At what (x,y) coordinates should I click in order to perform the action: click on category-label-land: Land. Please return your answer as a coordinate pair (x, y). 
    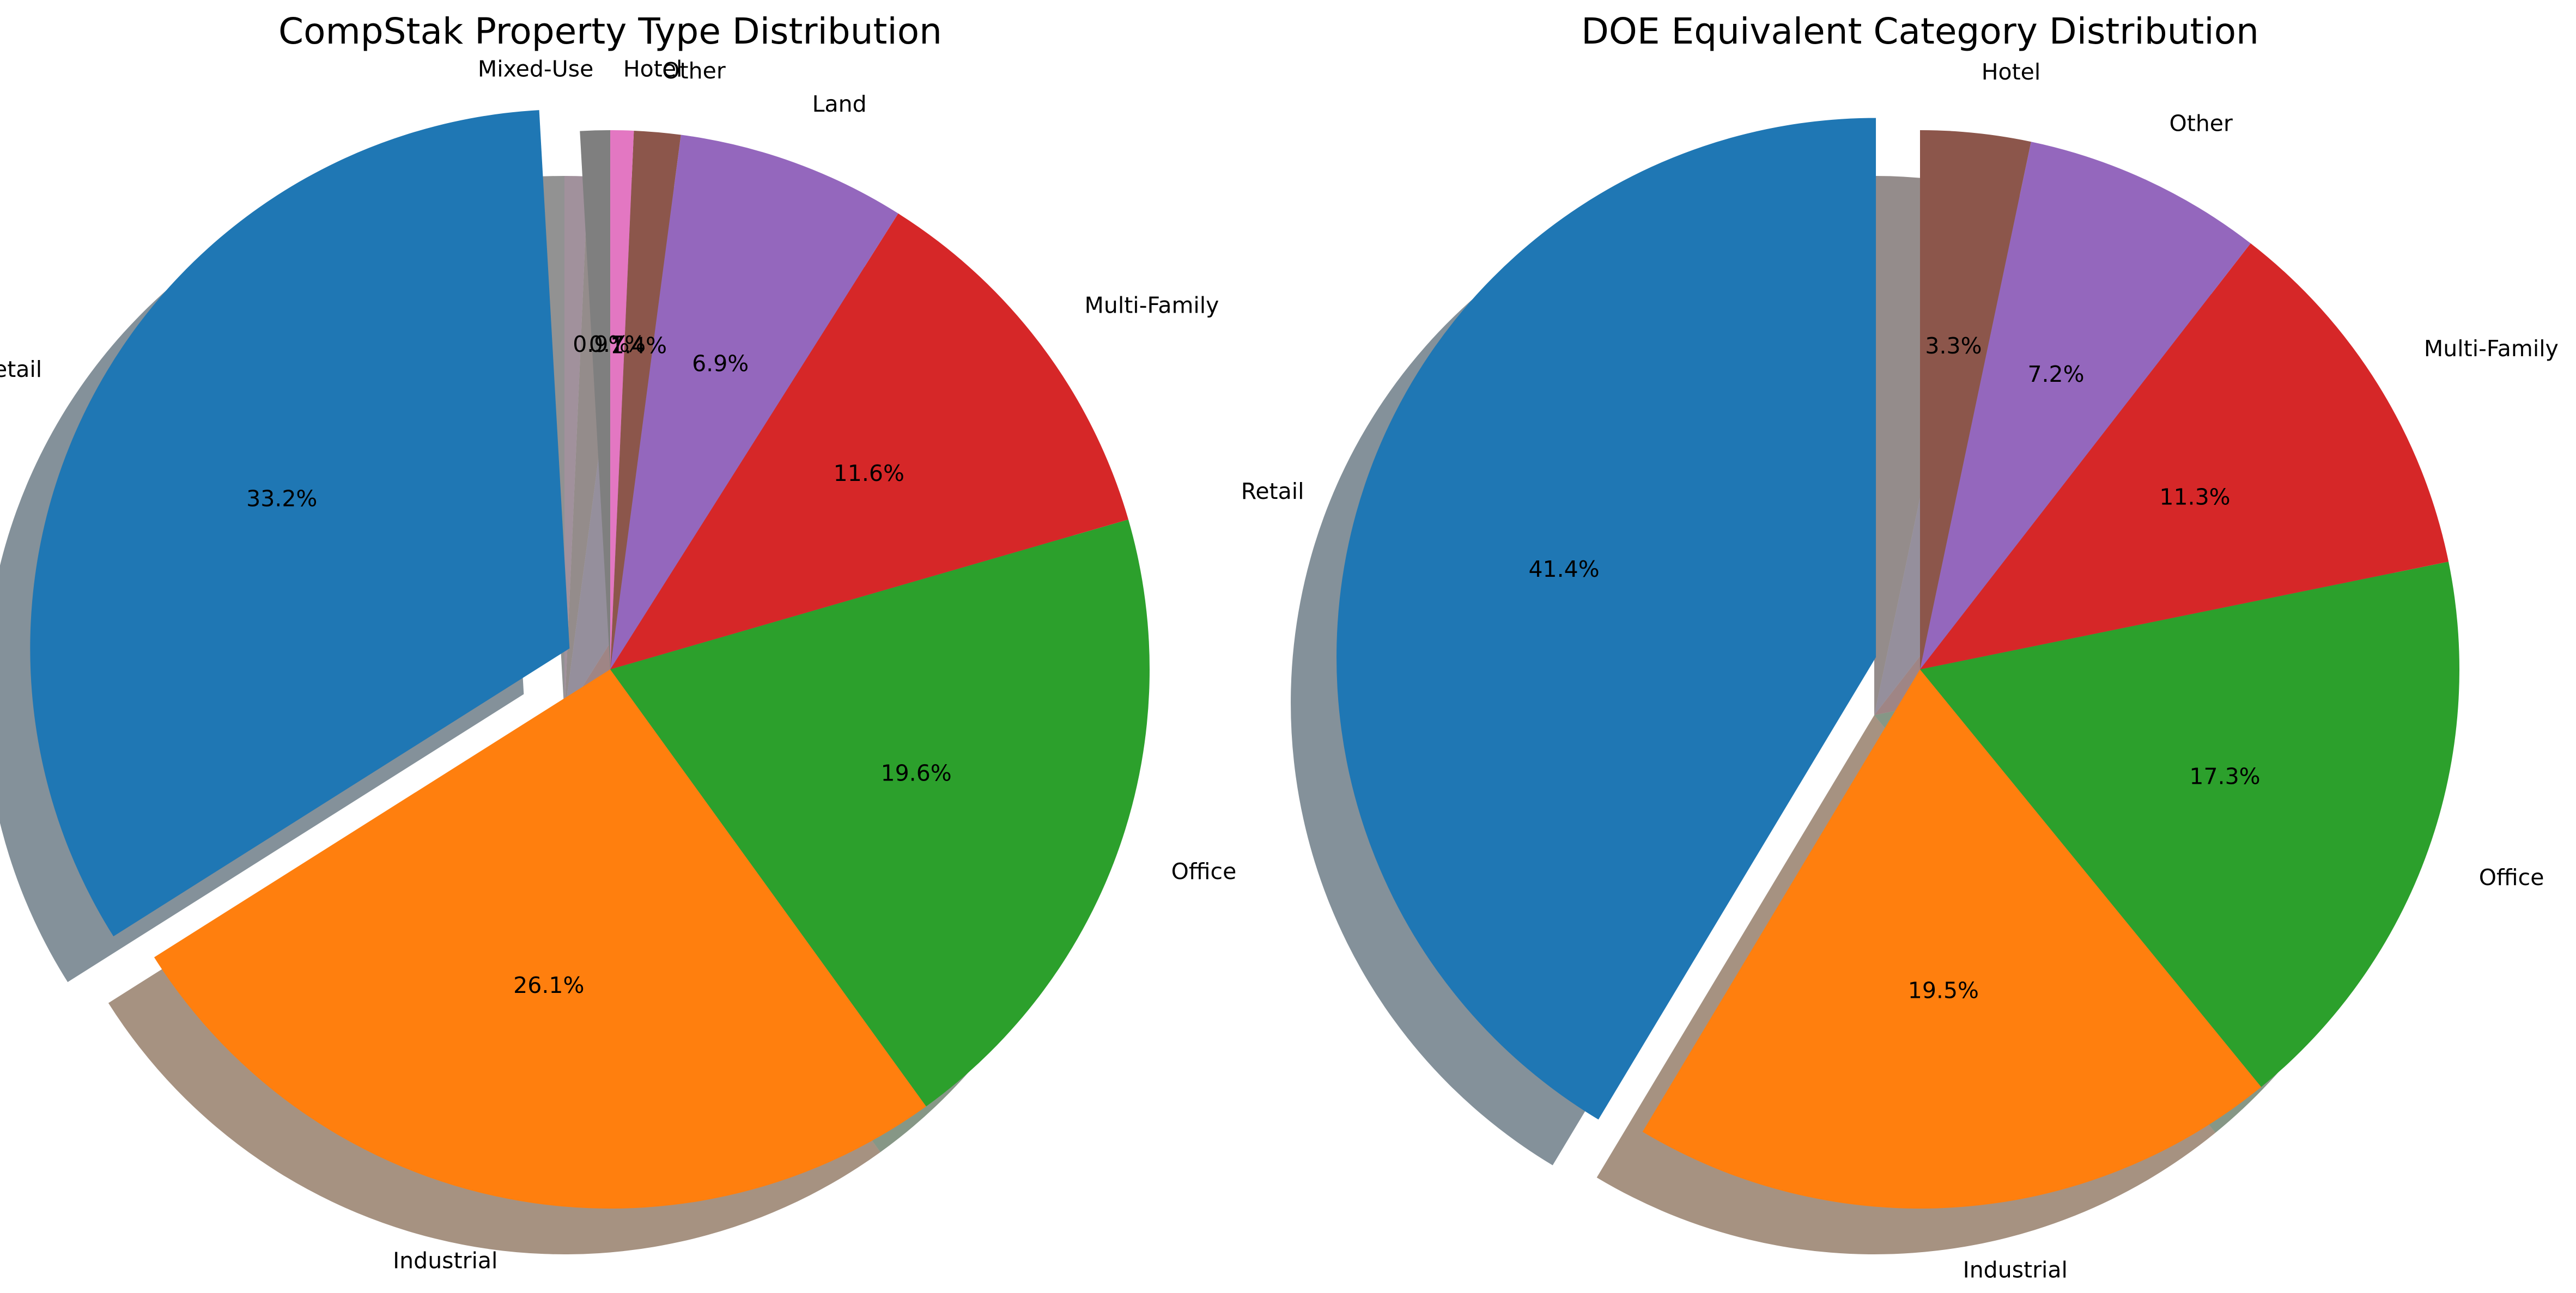
    Looking at the image, I should click on (839, 104).